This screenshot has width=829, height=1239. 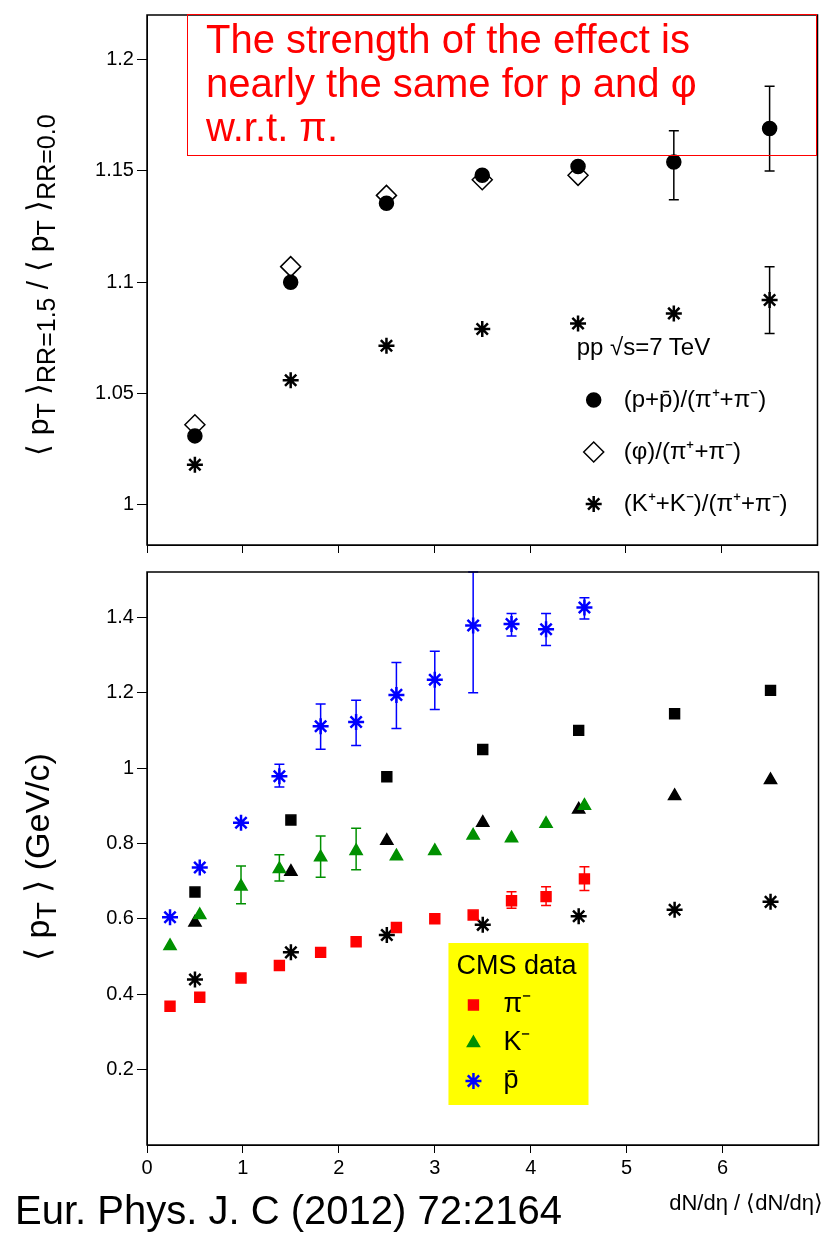 What do you see at coordinates (288, 1210) in the screenshot?
I see `text: Eur. Phys. J. C (2012) 72:2164` at bounding box center [288, 1210].